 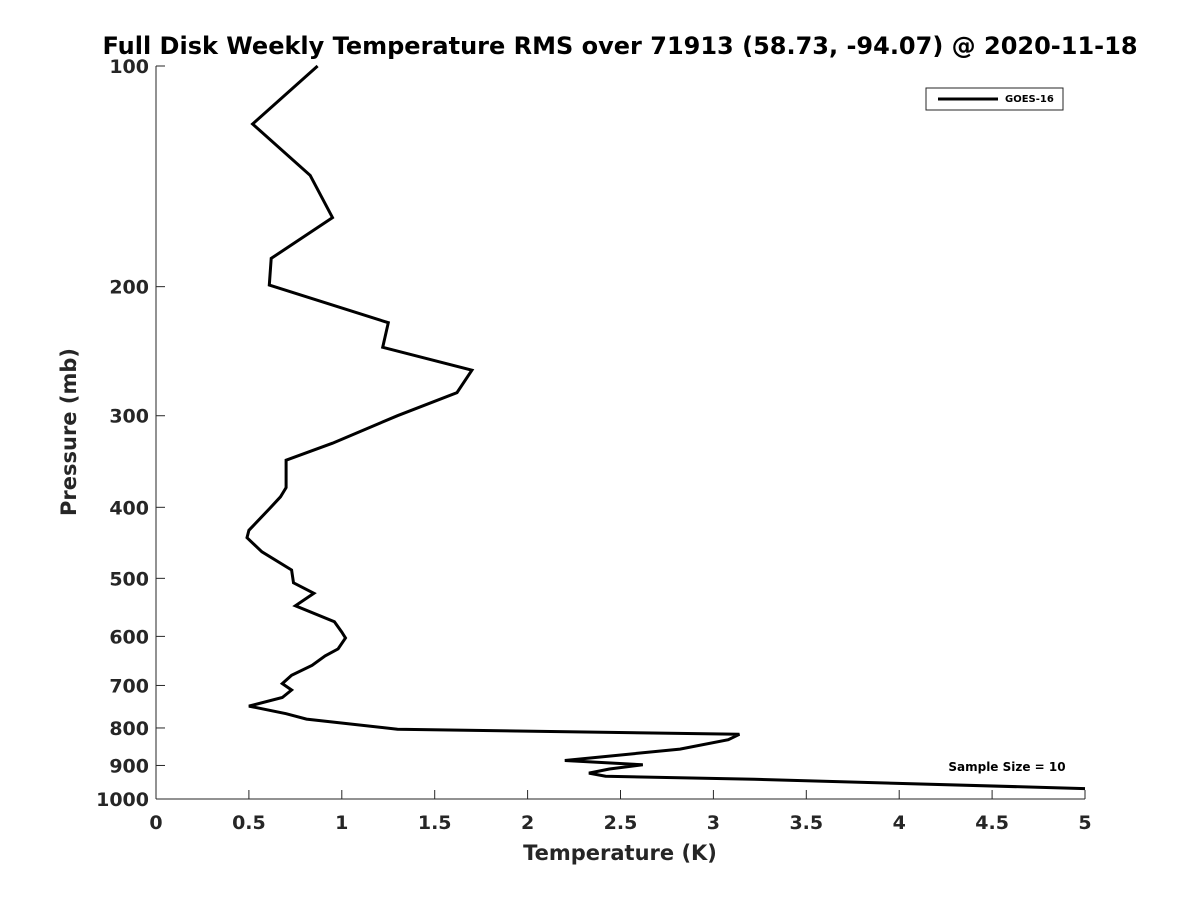 I want to click on x-tick-label: 5, so click(x=1084, y=823).